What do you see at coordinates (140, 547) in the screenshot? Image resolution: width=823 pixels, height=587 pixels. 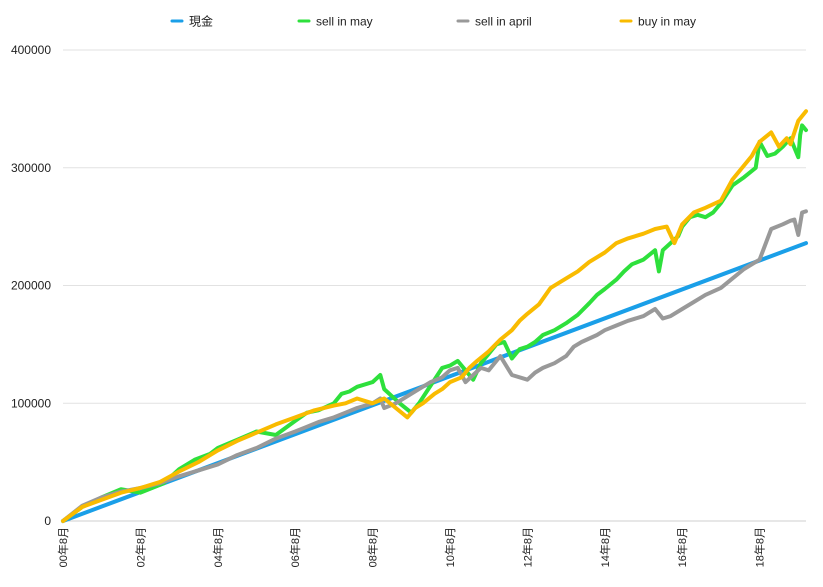 I see `x-tick-label: 02年8月` at bounding box center [140, 547].